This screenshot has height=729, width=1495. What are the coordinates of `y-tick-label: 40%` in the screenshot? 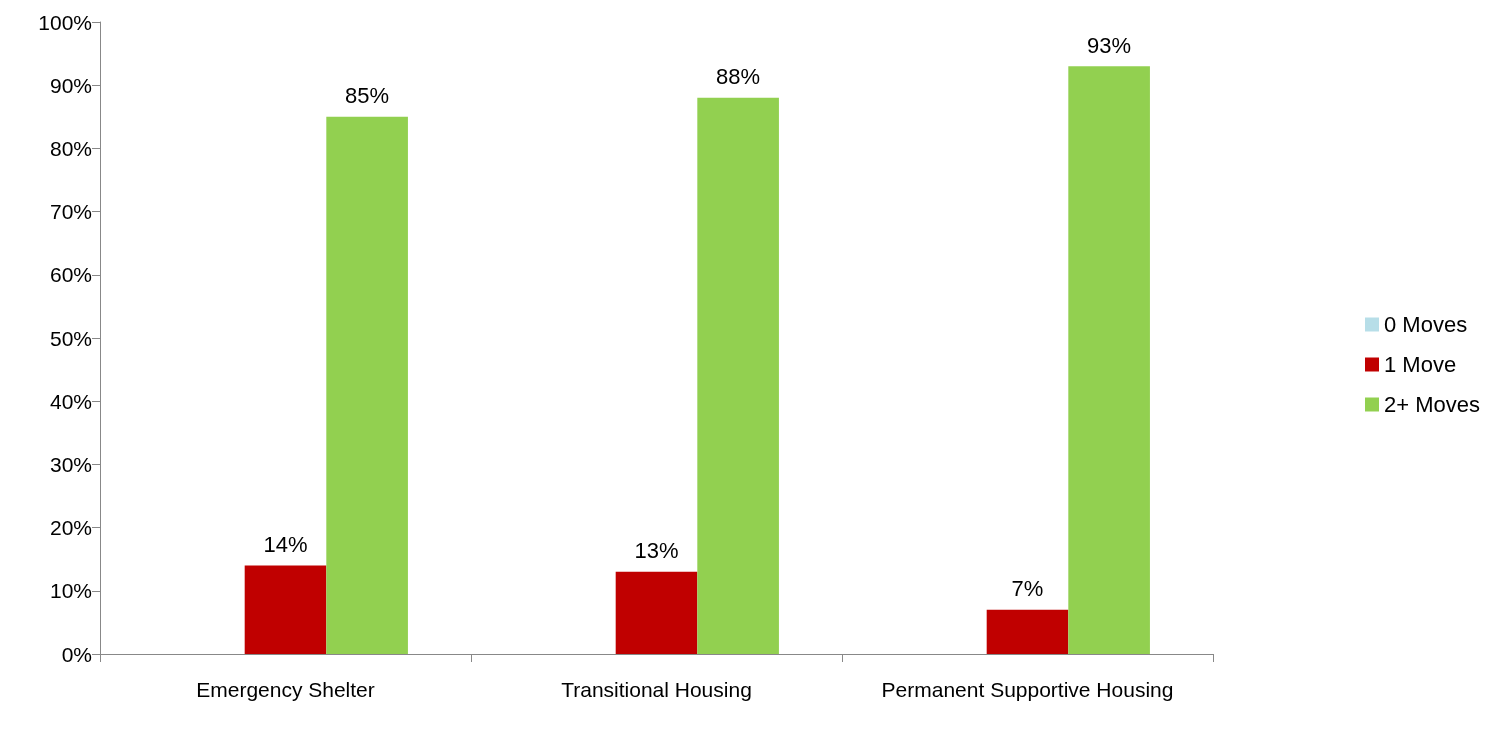 It's located at (70, 401).